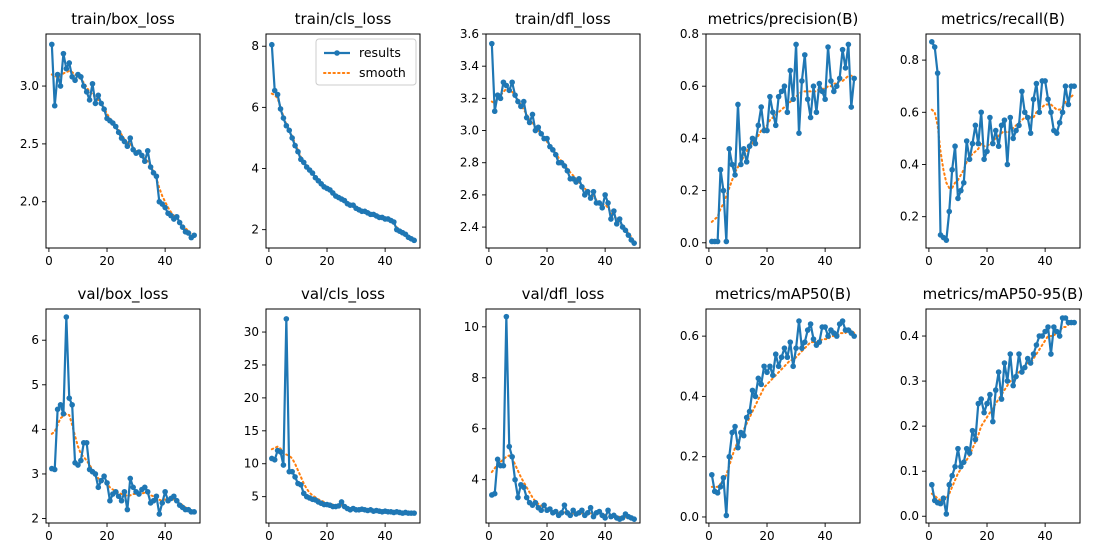 This screenshot has width=1100, height=550. I want to click on smooth-series-line, so click(123, 153).